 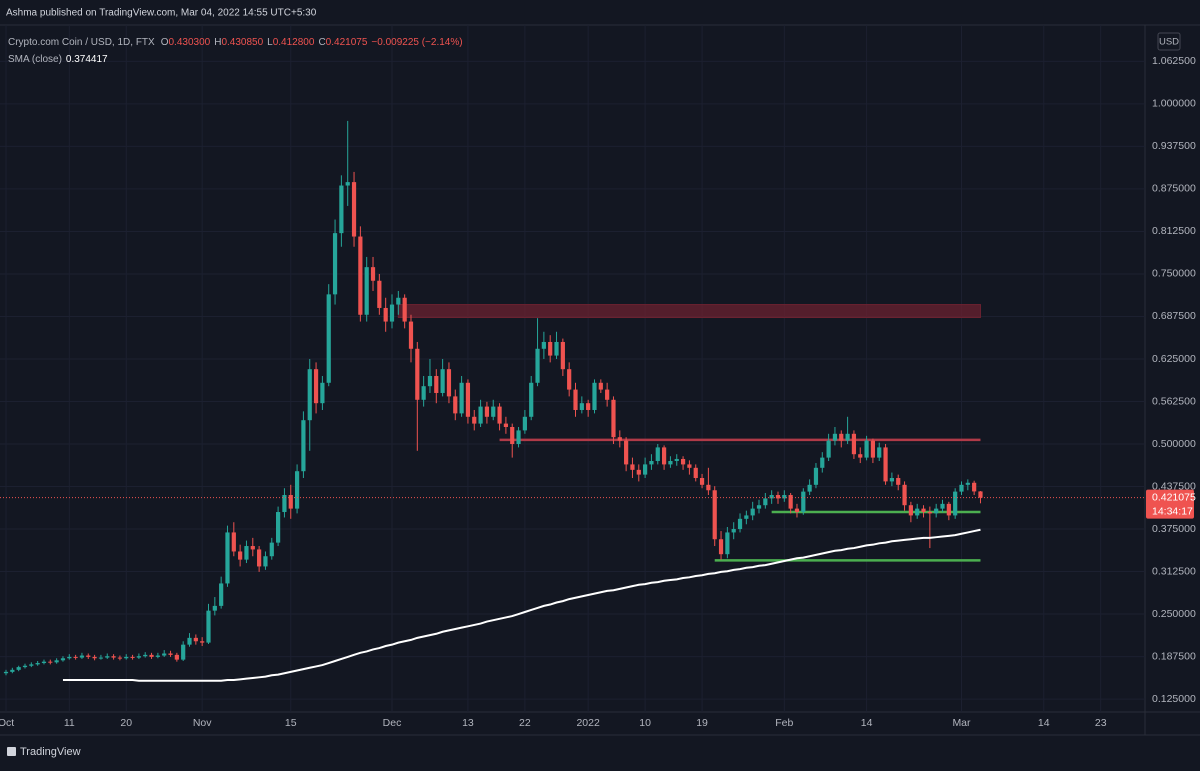 I want to click on x-tick-label: 19, so click(x=702, y=723).